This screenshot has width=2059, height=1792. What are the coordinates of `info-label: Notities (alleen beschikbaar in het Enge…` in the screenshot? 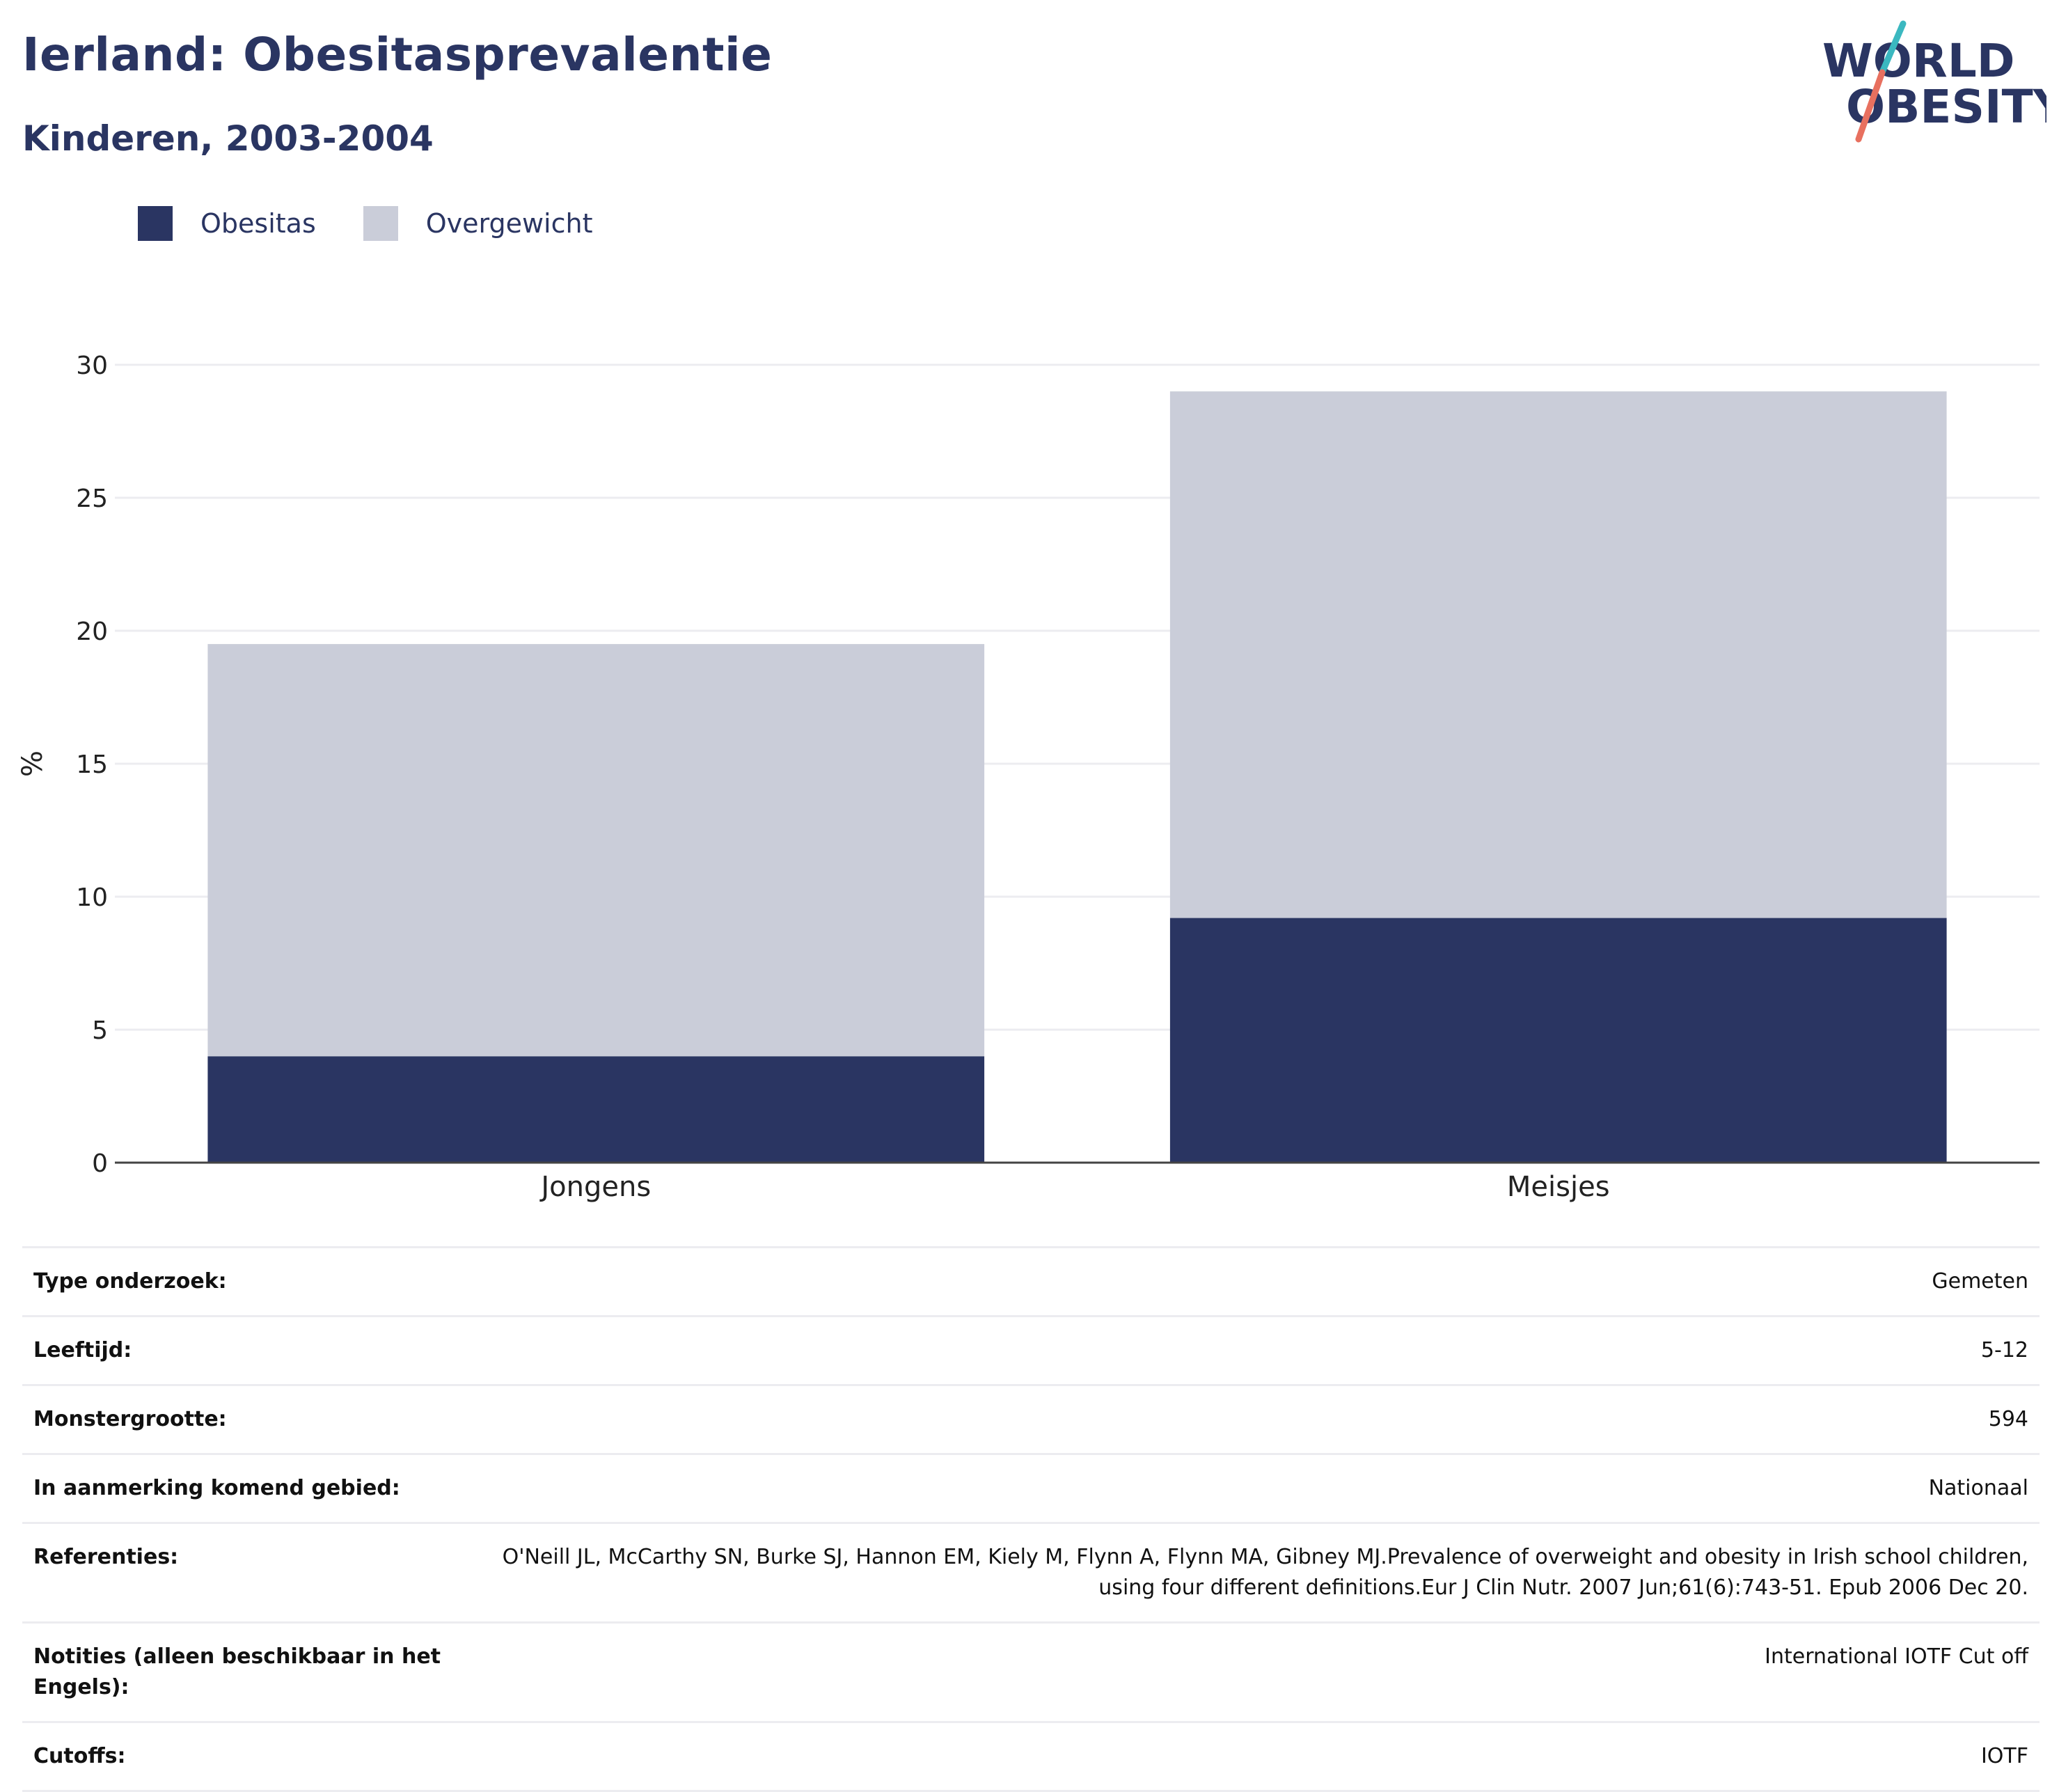 It's located at (237, 1672).